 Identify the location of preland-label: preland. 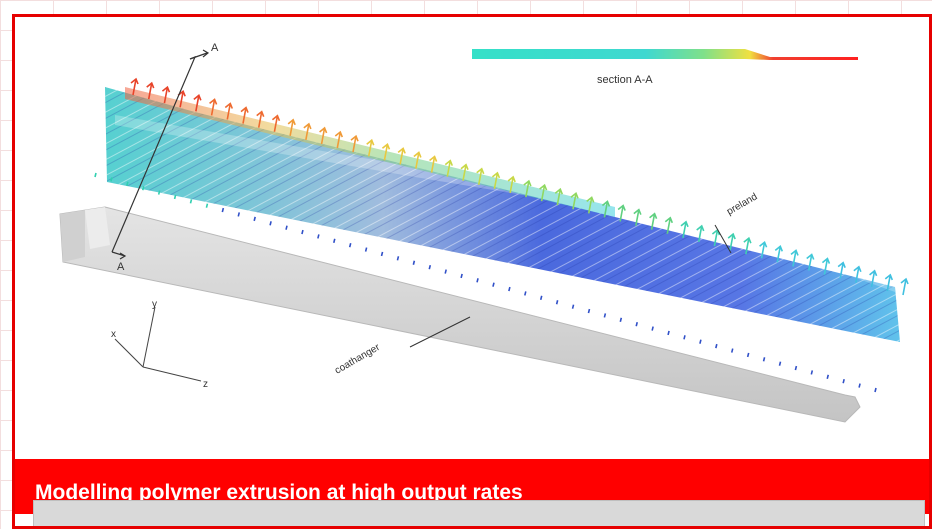
(742, 204).